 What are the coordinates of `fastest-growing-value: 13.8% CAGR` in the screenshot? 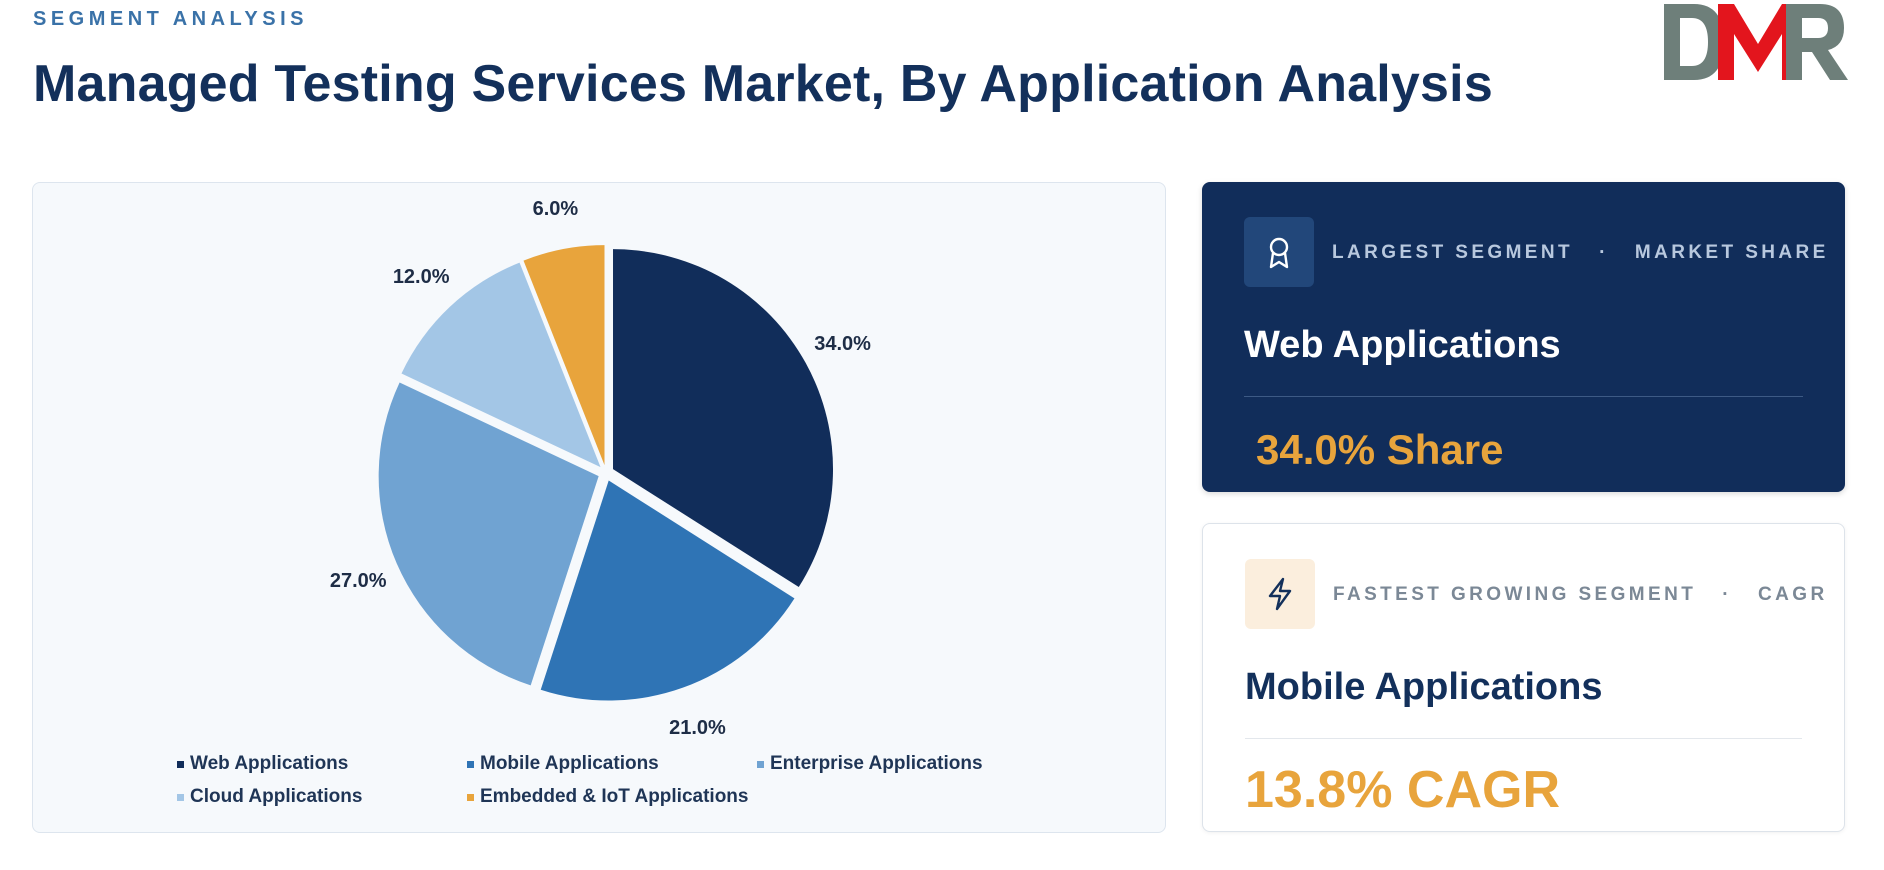 It's located at (1402, 790).